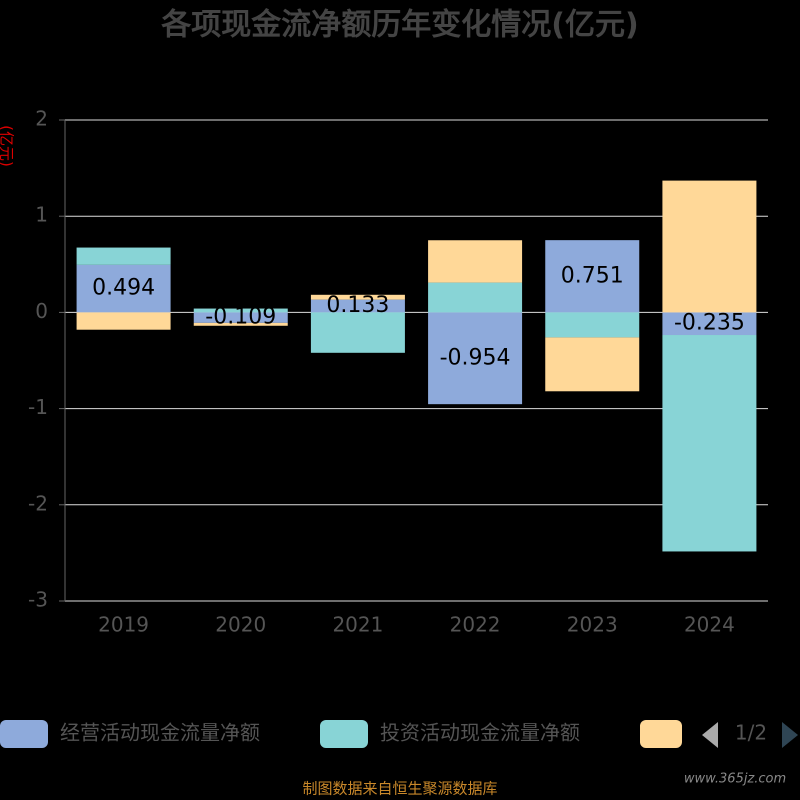 This screenshot has height=800, width=800. Describe the element at coordinates (357, 625) in the screenshot. I see `x-tick-label: 2021` at that location.